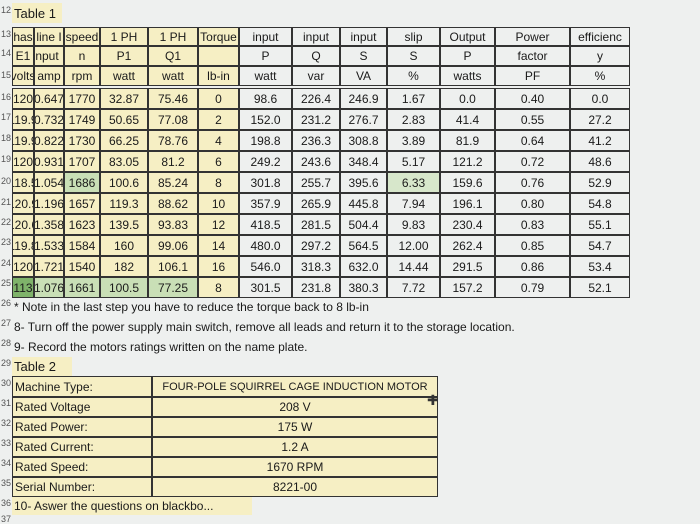 The width and height of the screenshot is (700, 524). What do you see at coordinates (265, 182) in the screenshot?
I see `table-cell: 301.8` at bounding box center [265, 182].